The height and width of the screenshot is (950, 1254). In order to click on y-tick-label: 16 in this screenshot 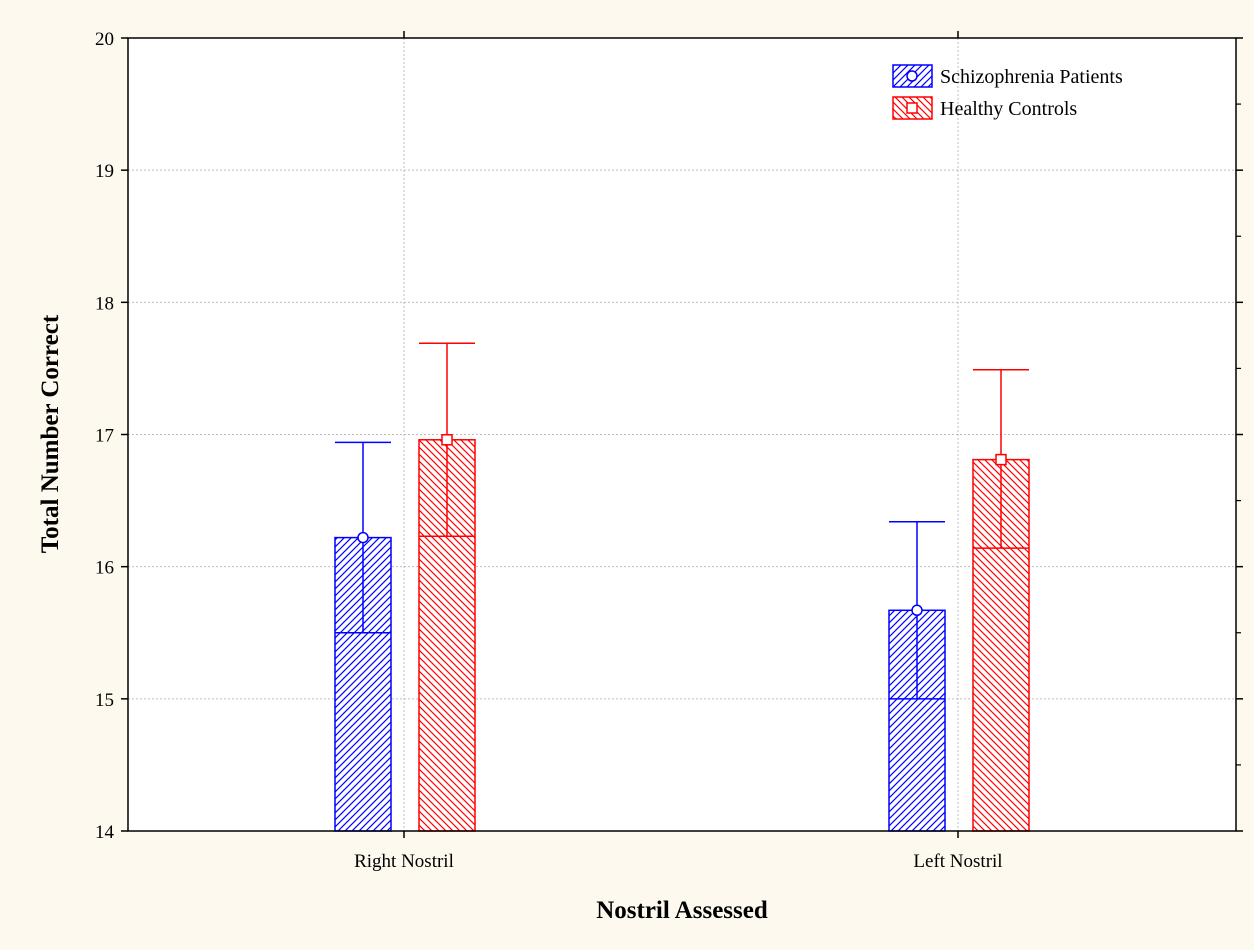, I will do `click(104, 568)`.